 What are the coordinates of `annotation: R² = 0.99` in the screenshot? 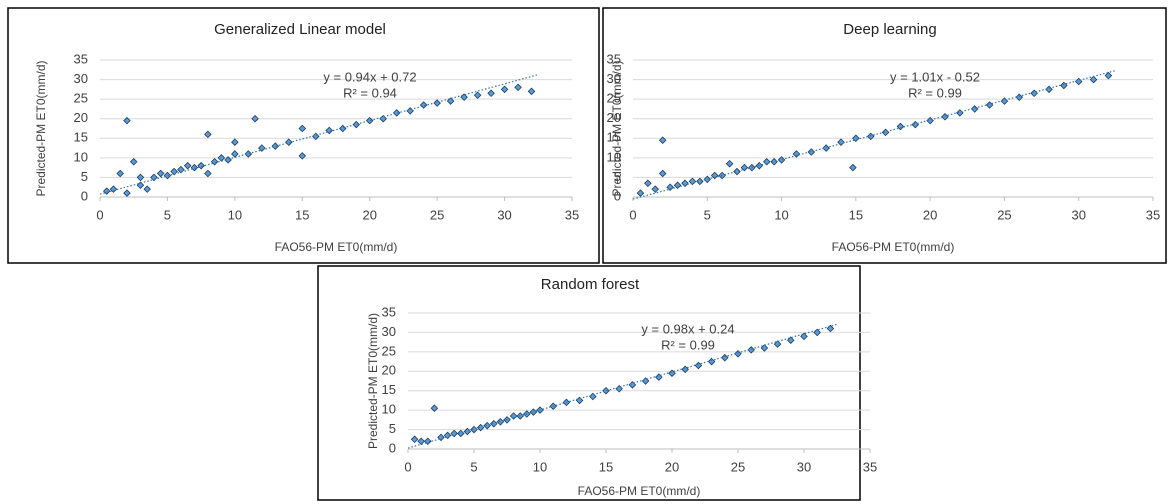 It's located at (688, 344).